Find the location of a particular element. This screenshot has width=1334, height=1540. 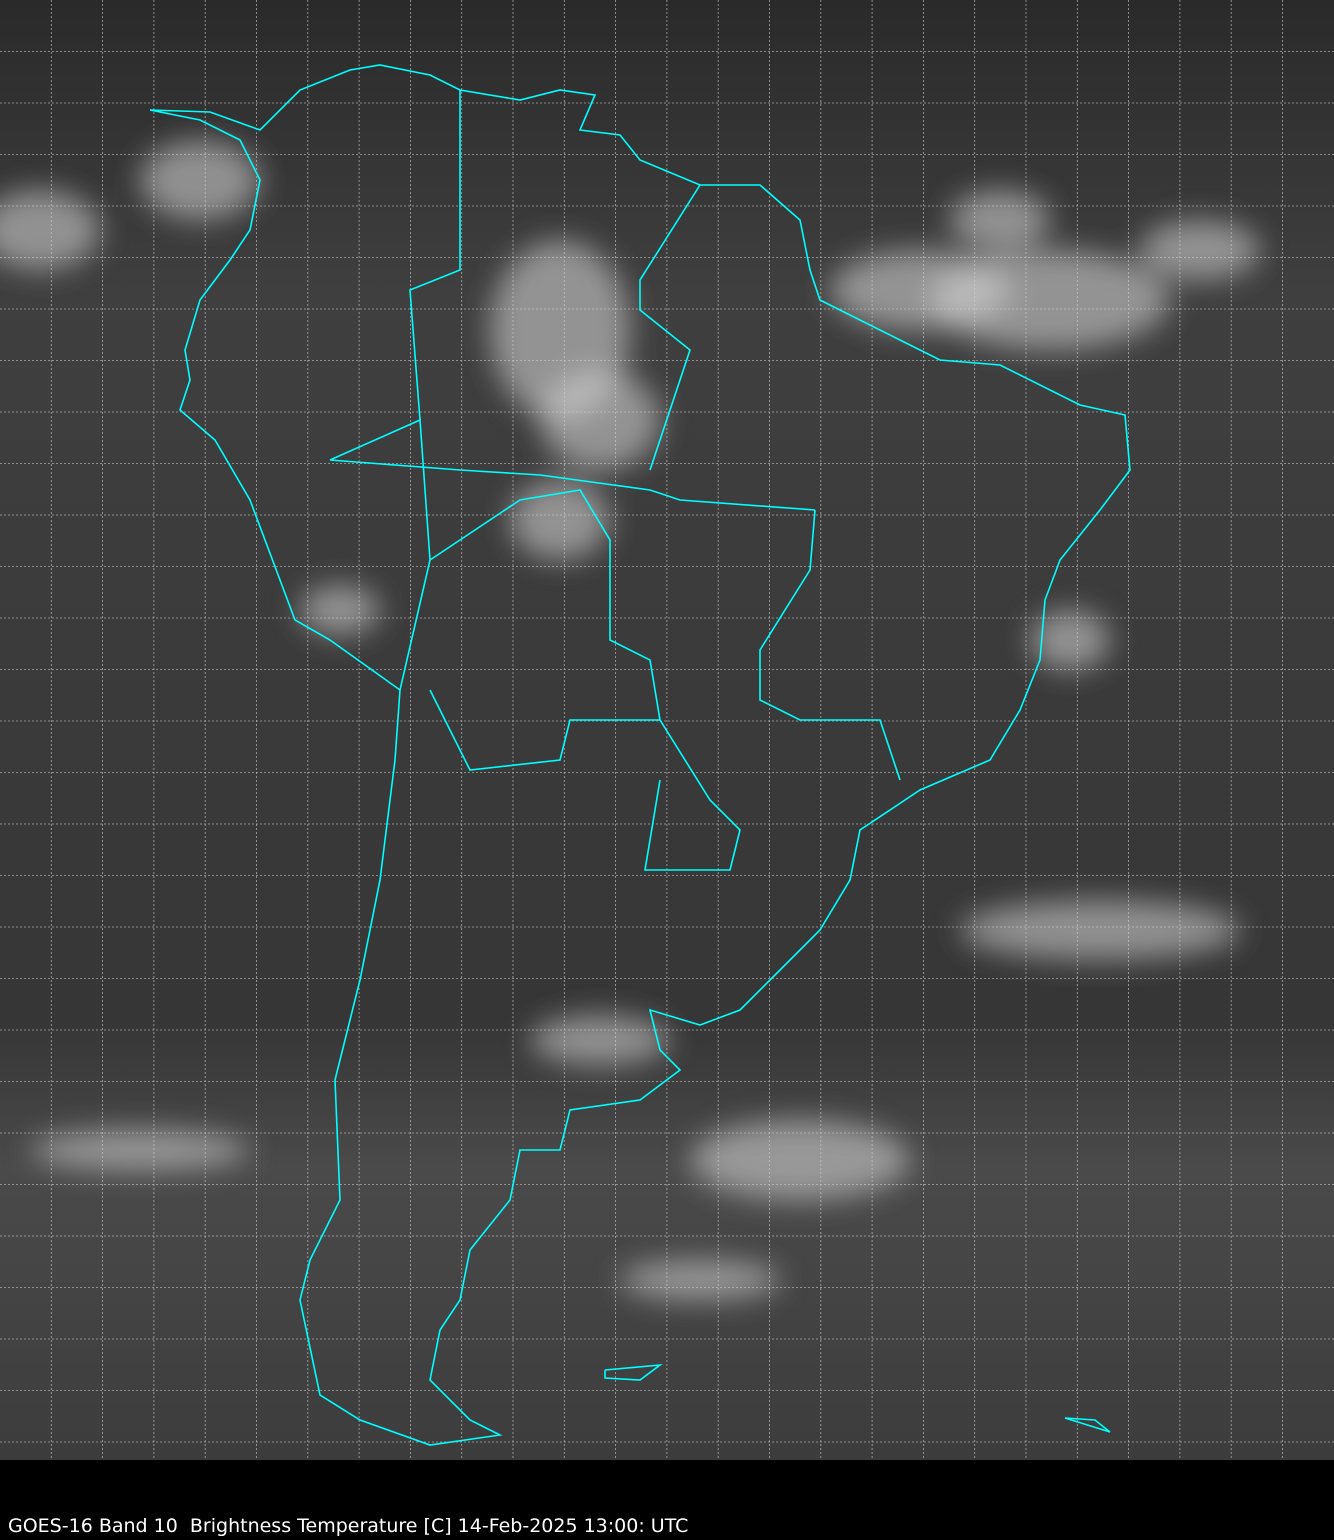

south-georgia is located at coordinates (1087, 1425).